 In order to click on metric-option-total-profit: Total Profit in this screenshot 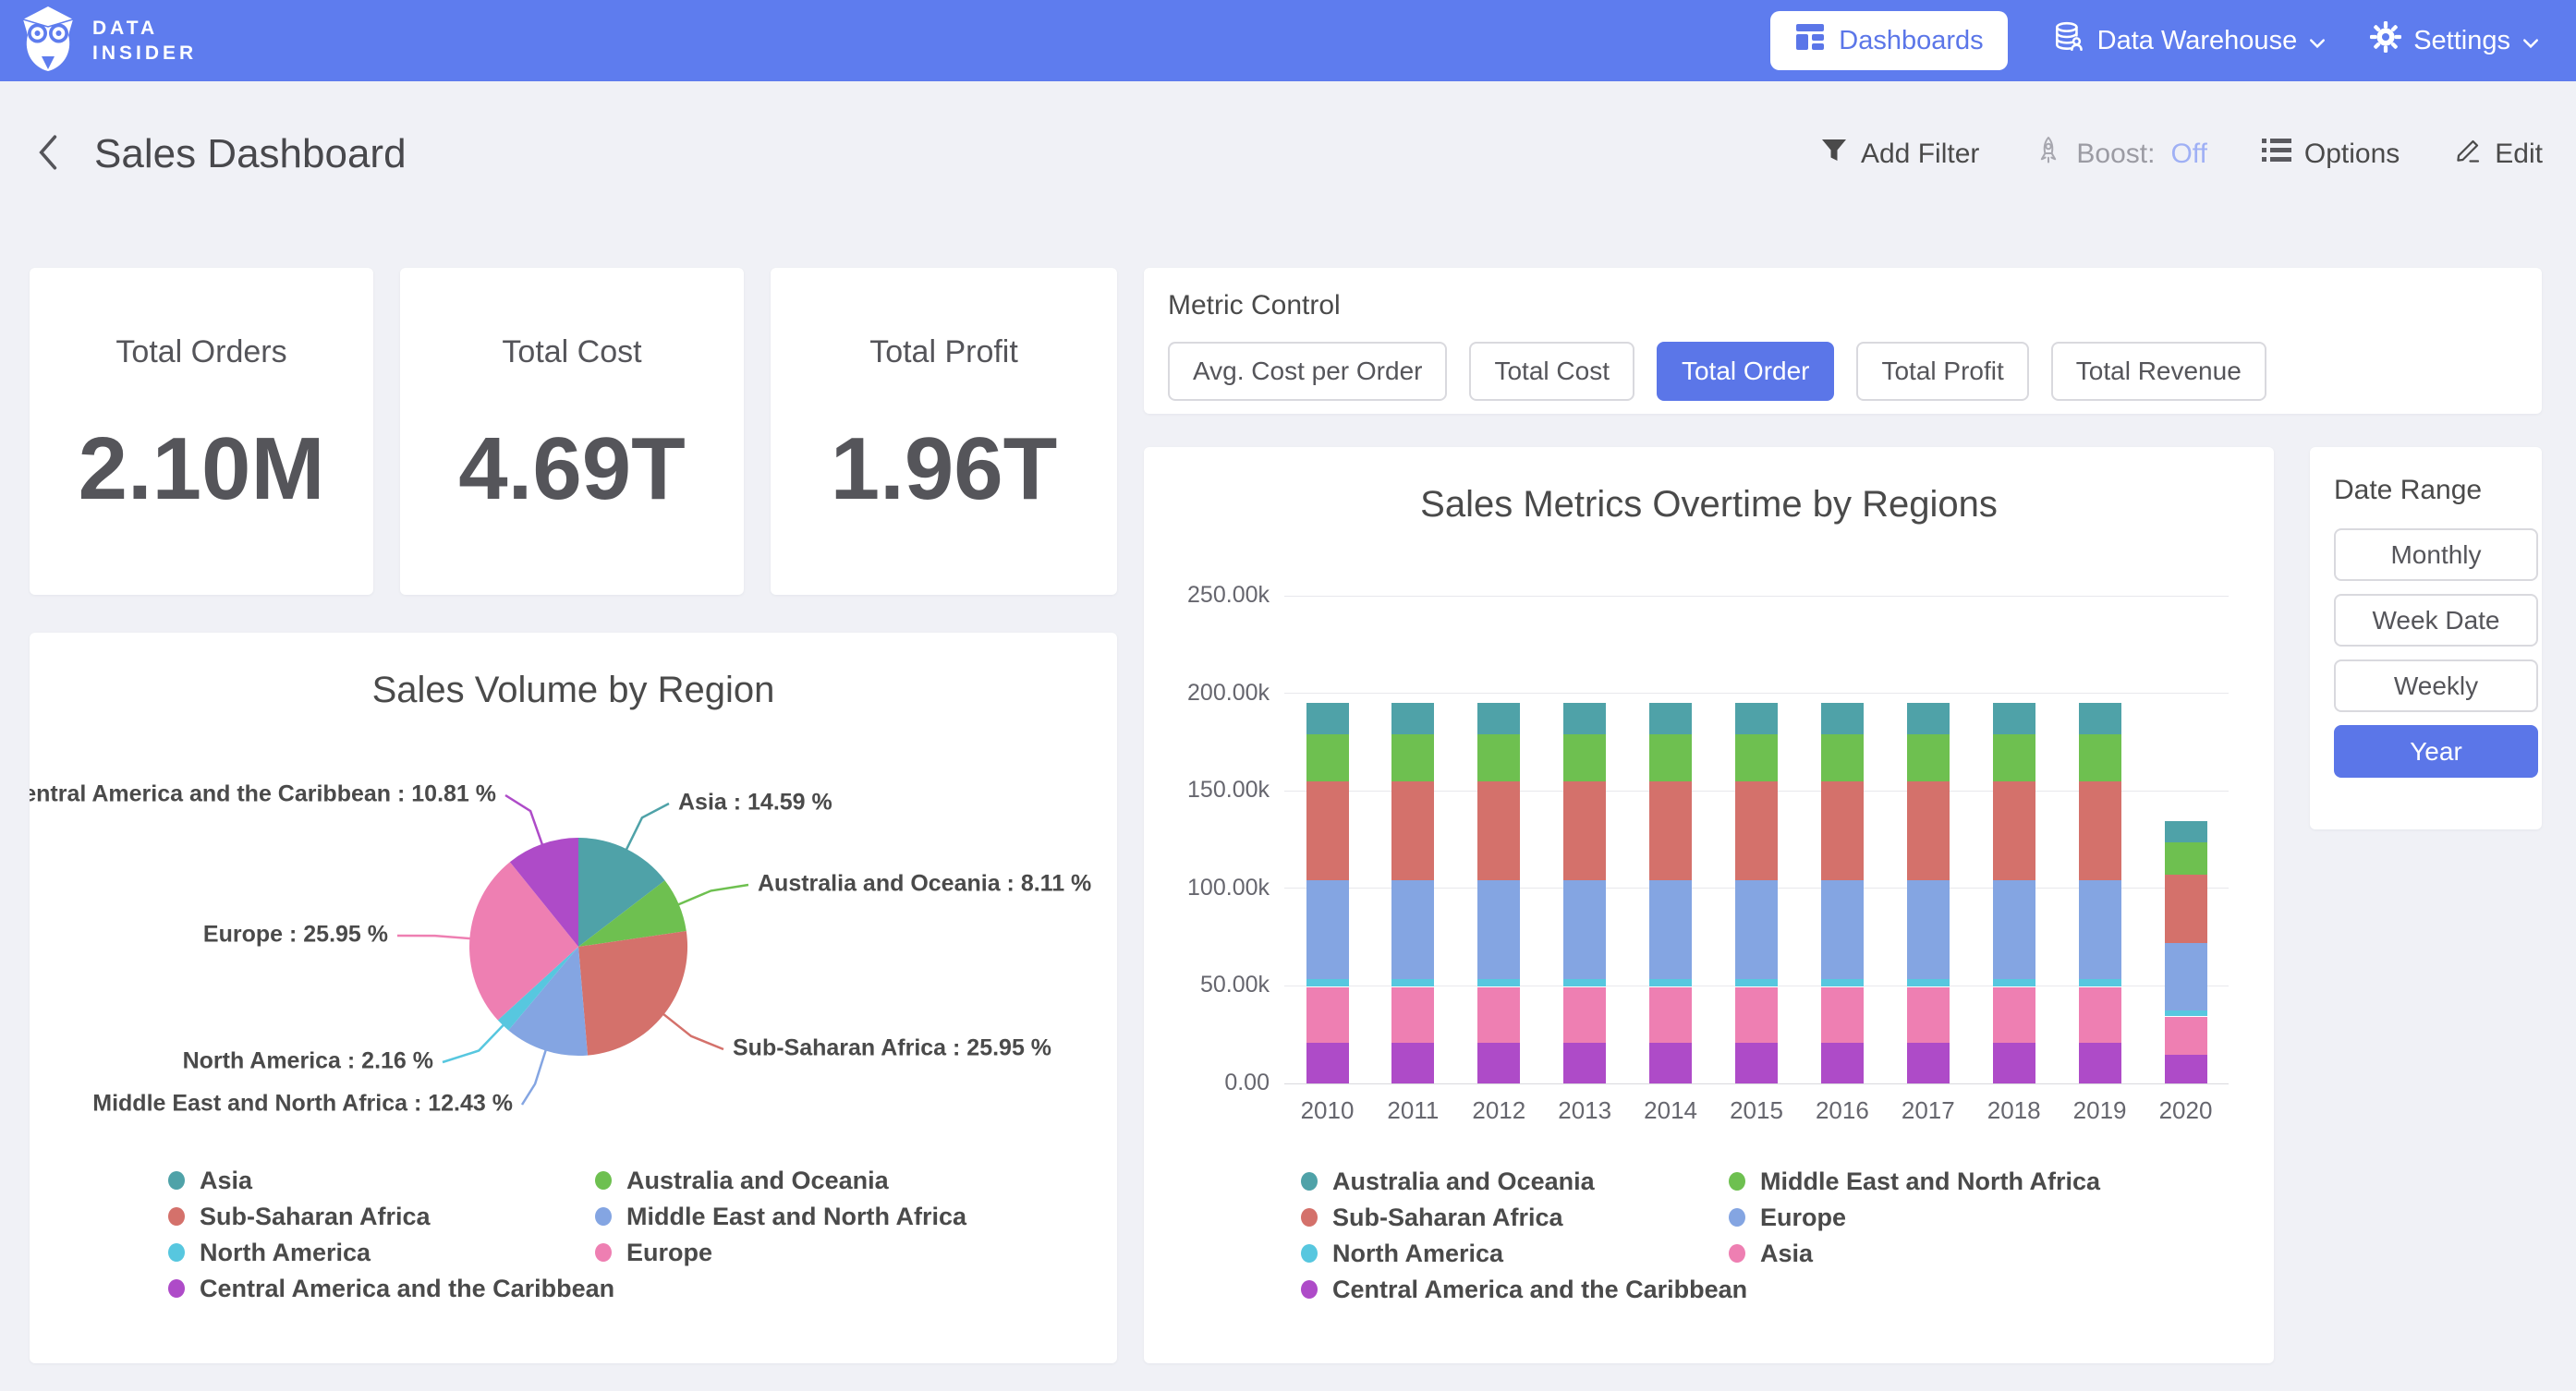, I will do `click(1942, 371)`.